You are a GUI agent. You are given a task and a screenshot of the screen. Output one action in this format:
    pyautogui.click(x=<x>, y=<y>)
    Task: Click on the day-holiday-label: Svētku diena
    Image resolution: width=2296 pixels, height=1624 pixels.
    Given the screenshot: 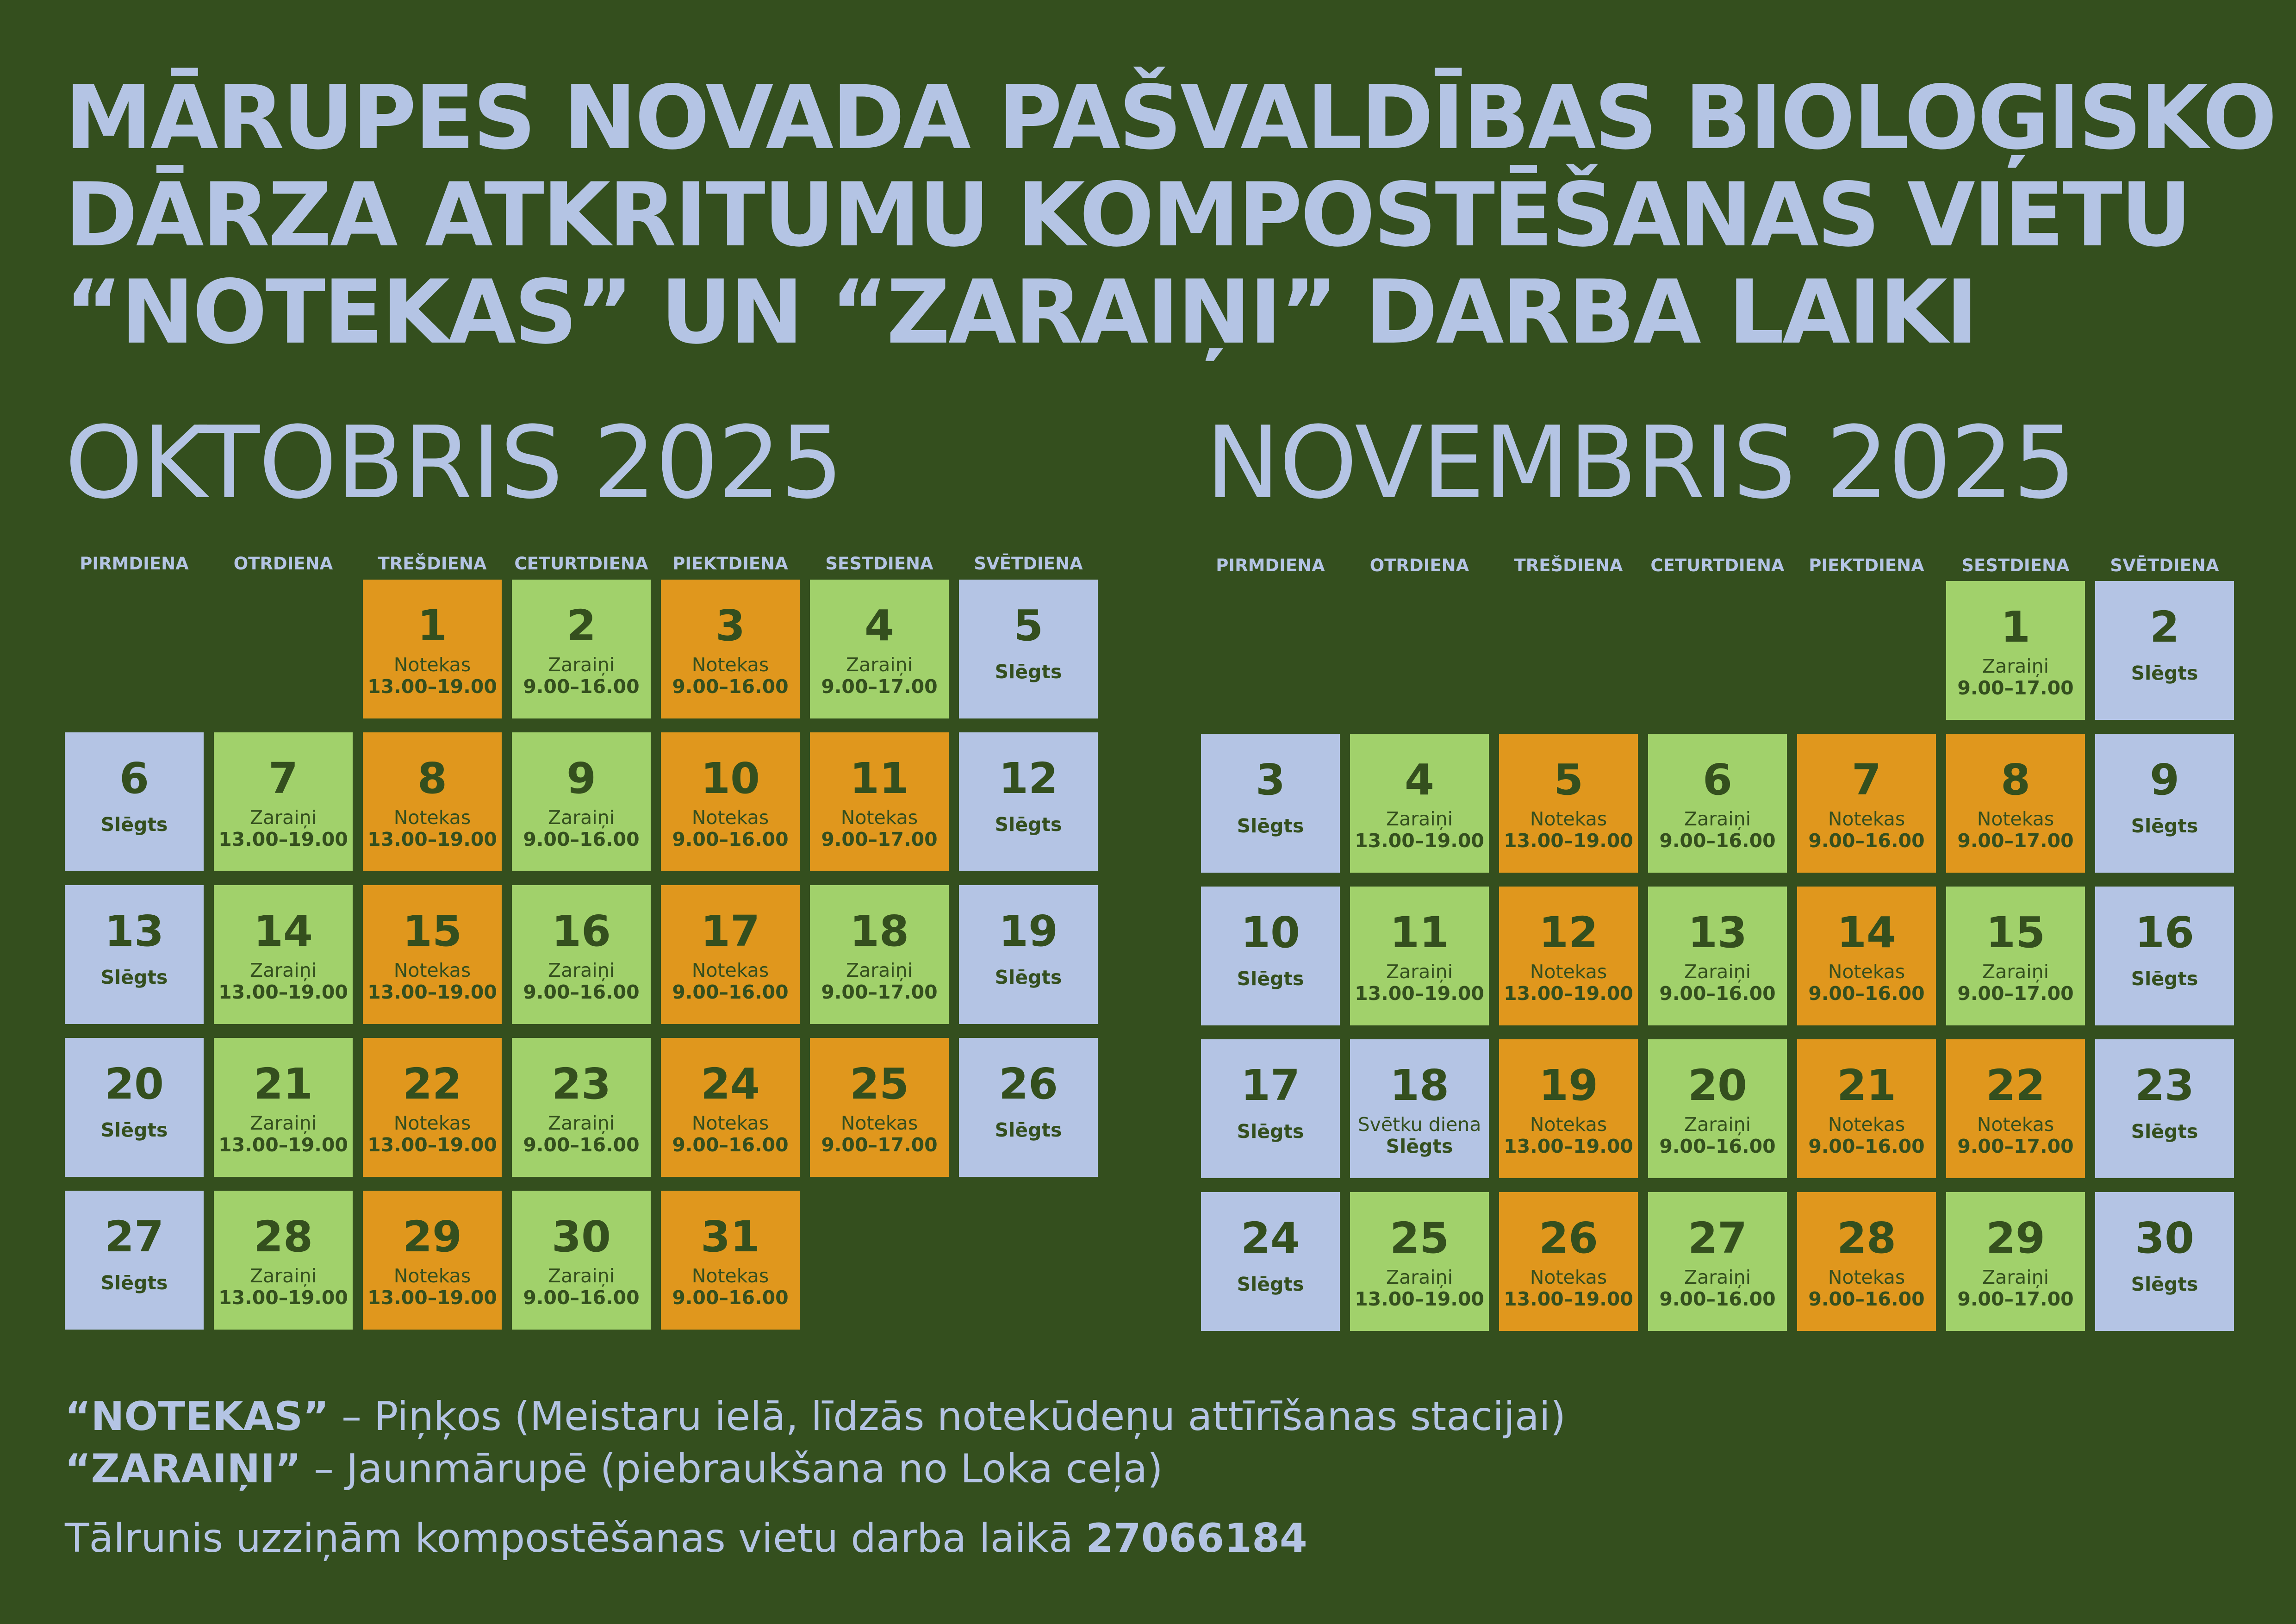 What is the action you would take?
    pyautogui.click(x=1419, y=1124)
    